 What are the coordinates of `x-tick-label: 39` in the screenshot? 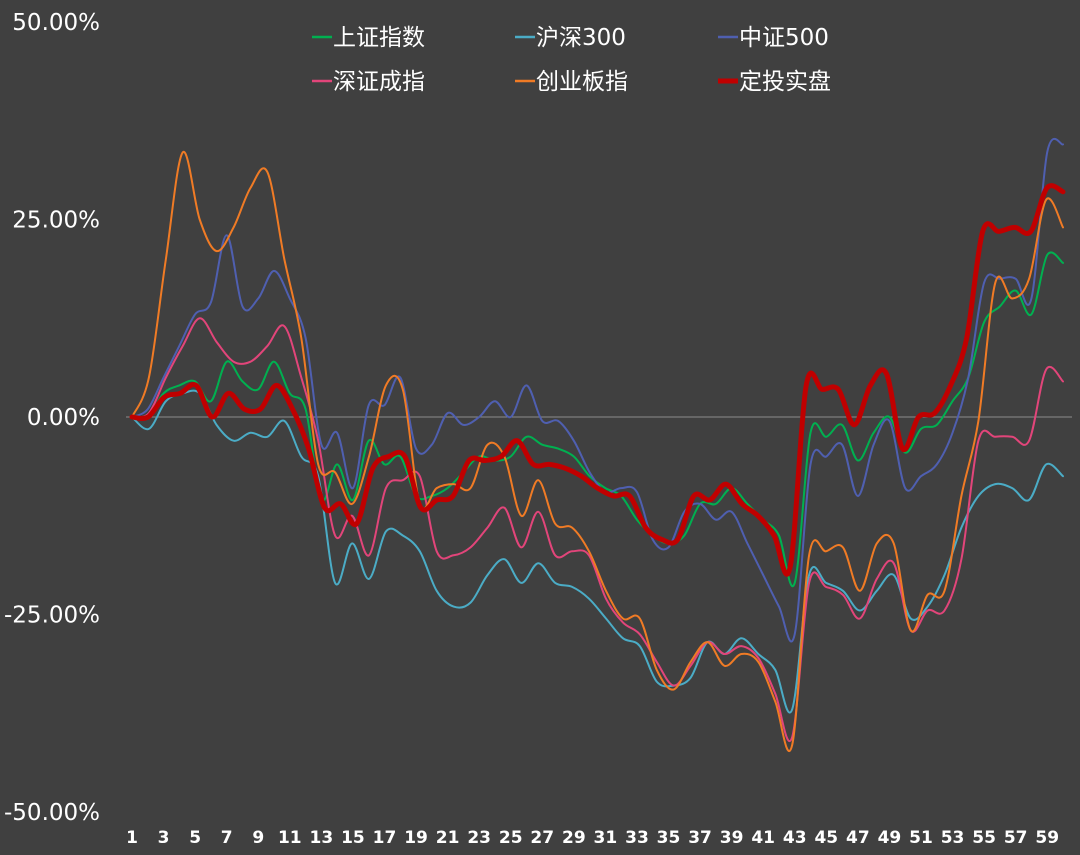 It's located at (732, 838).